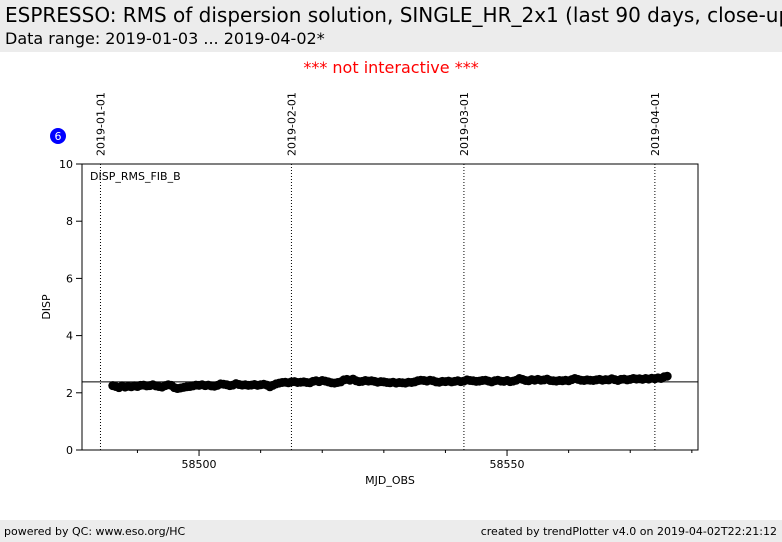  I want to click on count-badge: 6, so click(58, 136).